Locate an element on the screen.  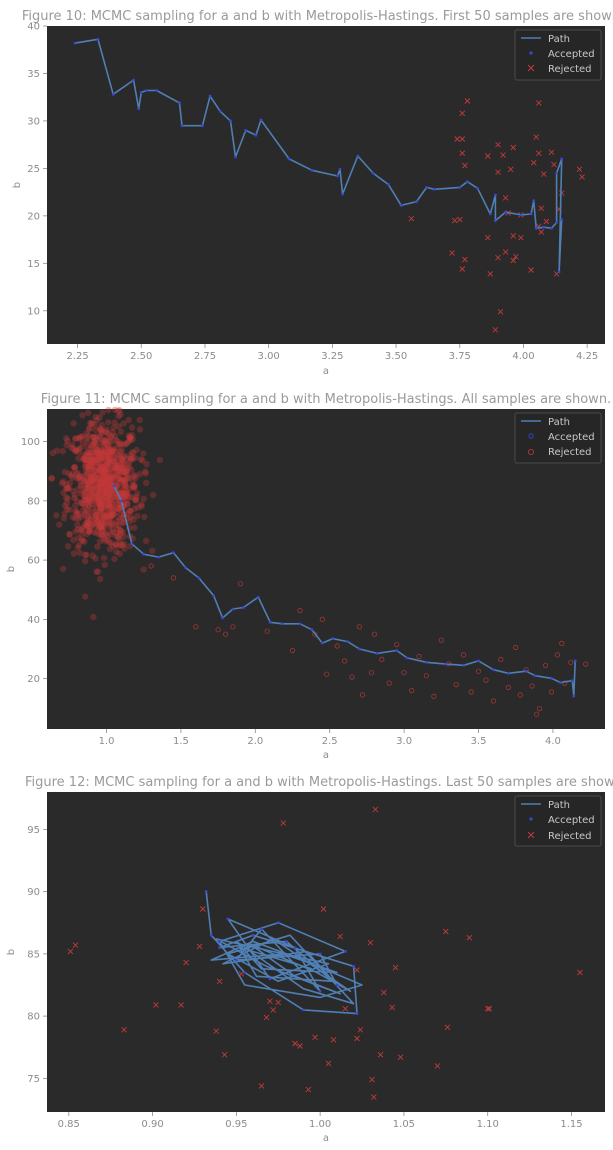
legend-path-label: Path is located at coordinates (559, 422).